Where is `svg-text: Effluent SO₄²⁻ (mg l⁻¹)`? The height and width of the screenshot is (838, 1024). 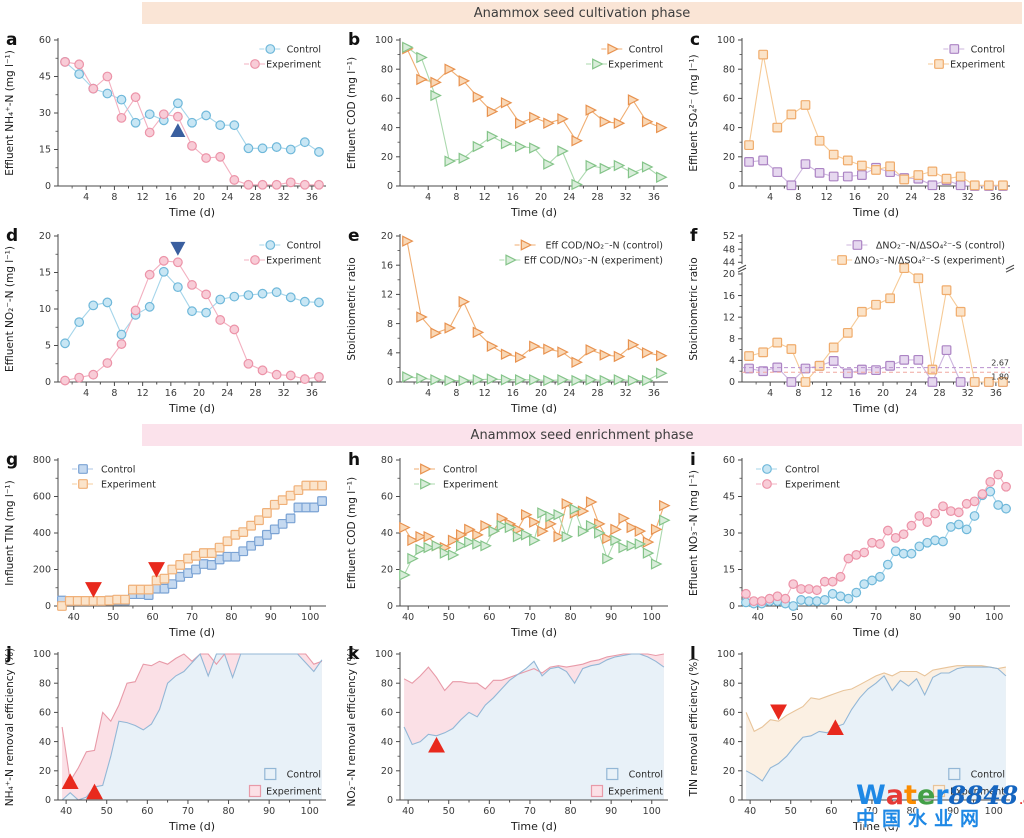 svg-text: Effluent SO₄²⁻ (mg l⁻¹) is located at coordinates (694, 112).